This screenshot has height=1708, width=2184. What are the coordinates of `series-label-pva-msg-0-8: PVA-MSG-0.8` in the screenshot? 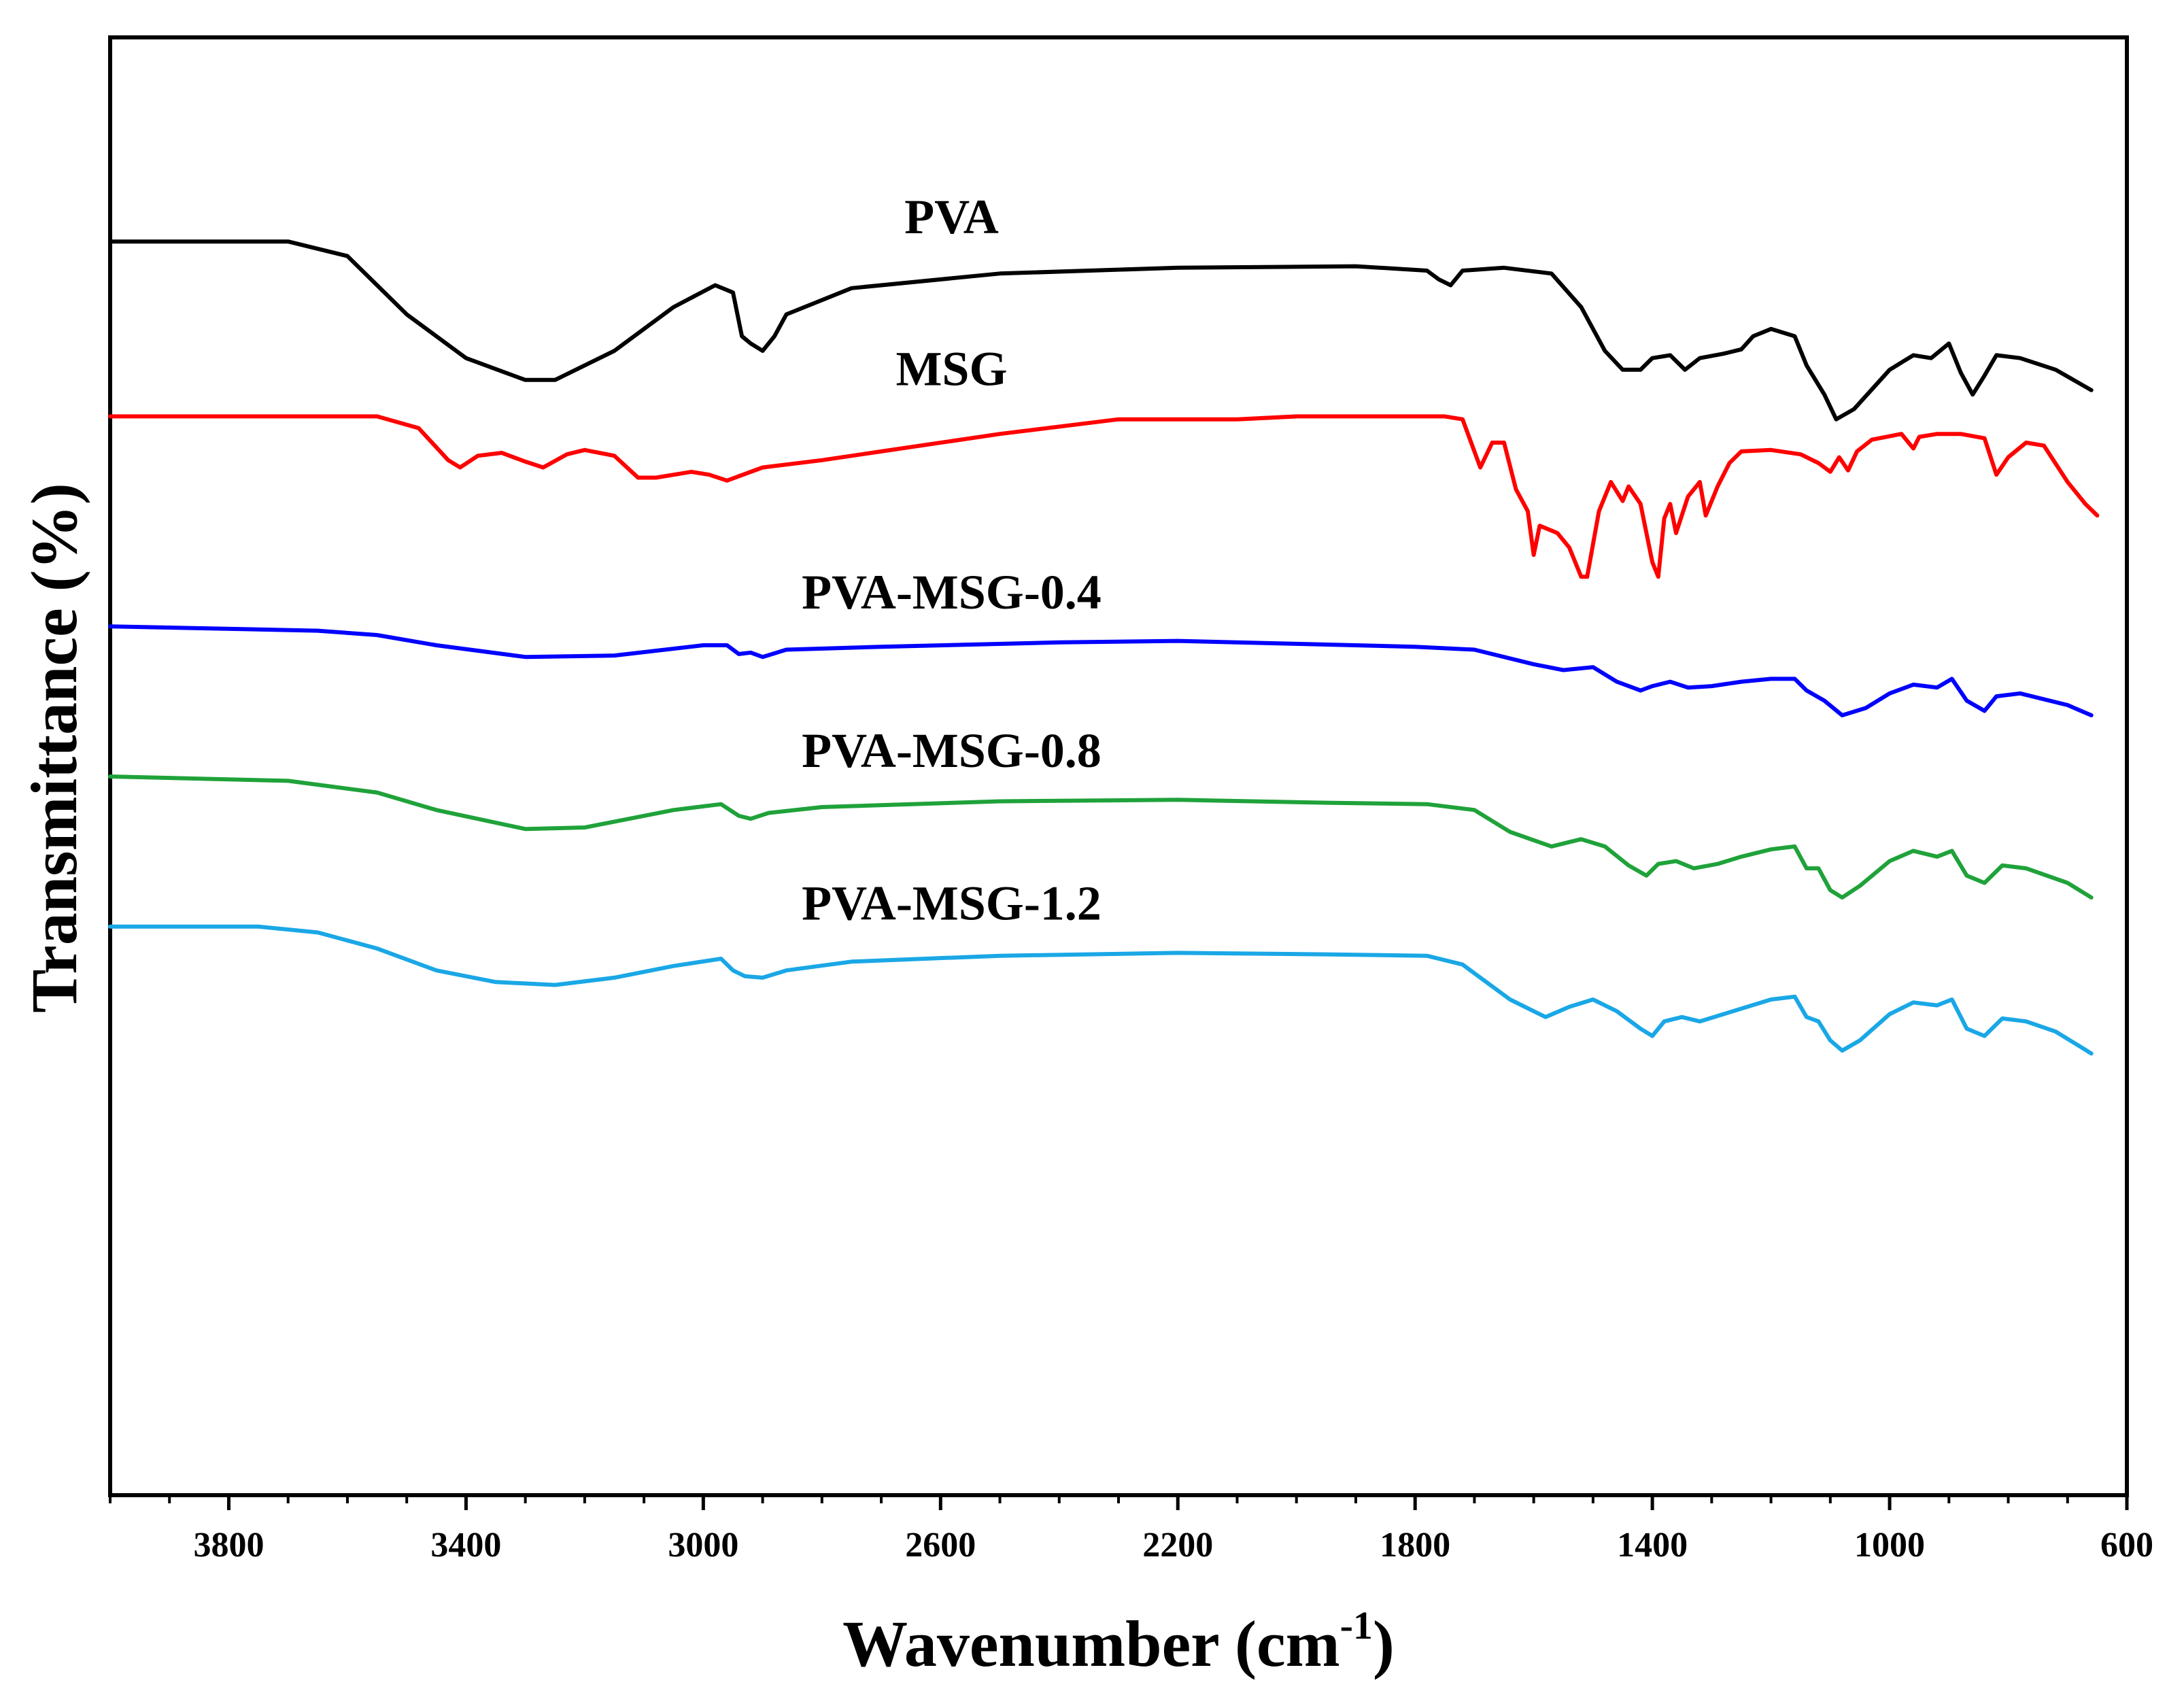 It's located at (952, 750).